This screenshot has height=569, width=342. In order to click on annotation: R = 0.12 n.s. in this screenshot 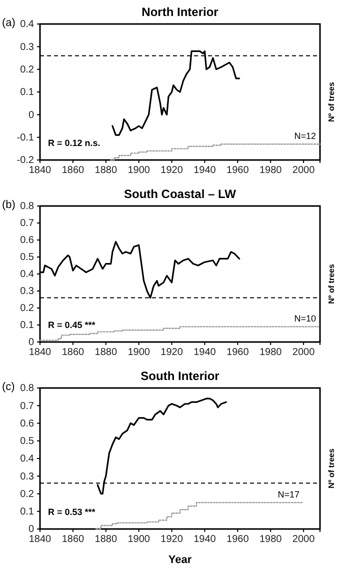, I will do `click(74, 143)`.